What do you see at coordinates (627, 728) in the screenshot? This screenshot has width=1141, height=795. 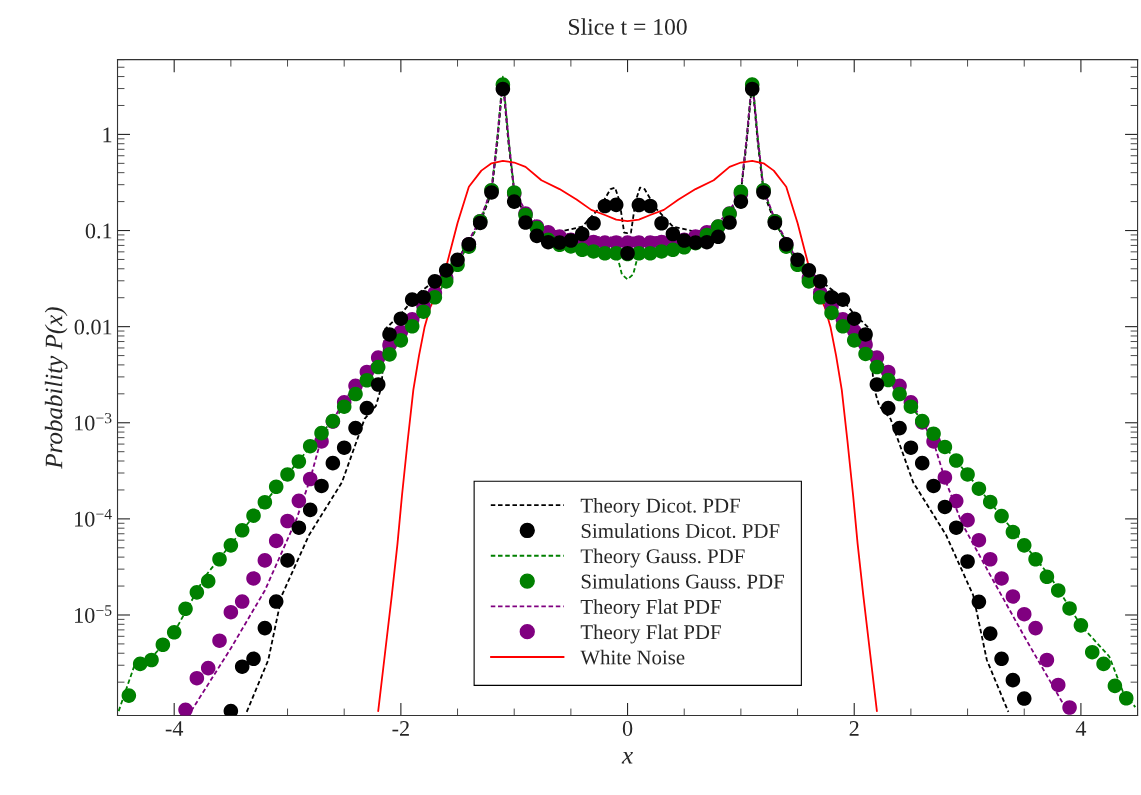 I see `x-tick-label: 0` at bounding box center [627, 728].